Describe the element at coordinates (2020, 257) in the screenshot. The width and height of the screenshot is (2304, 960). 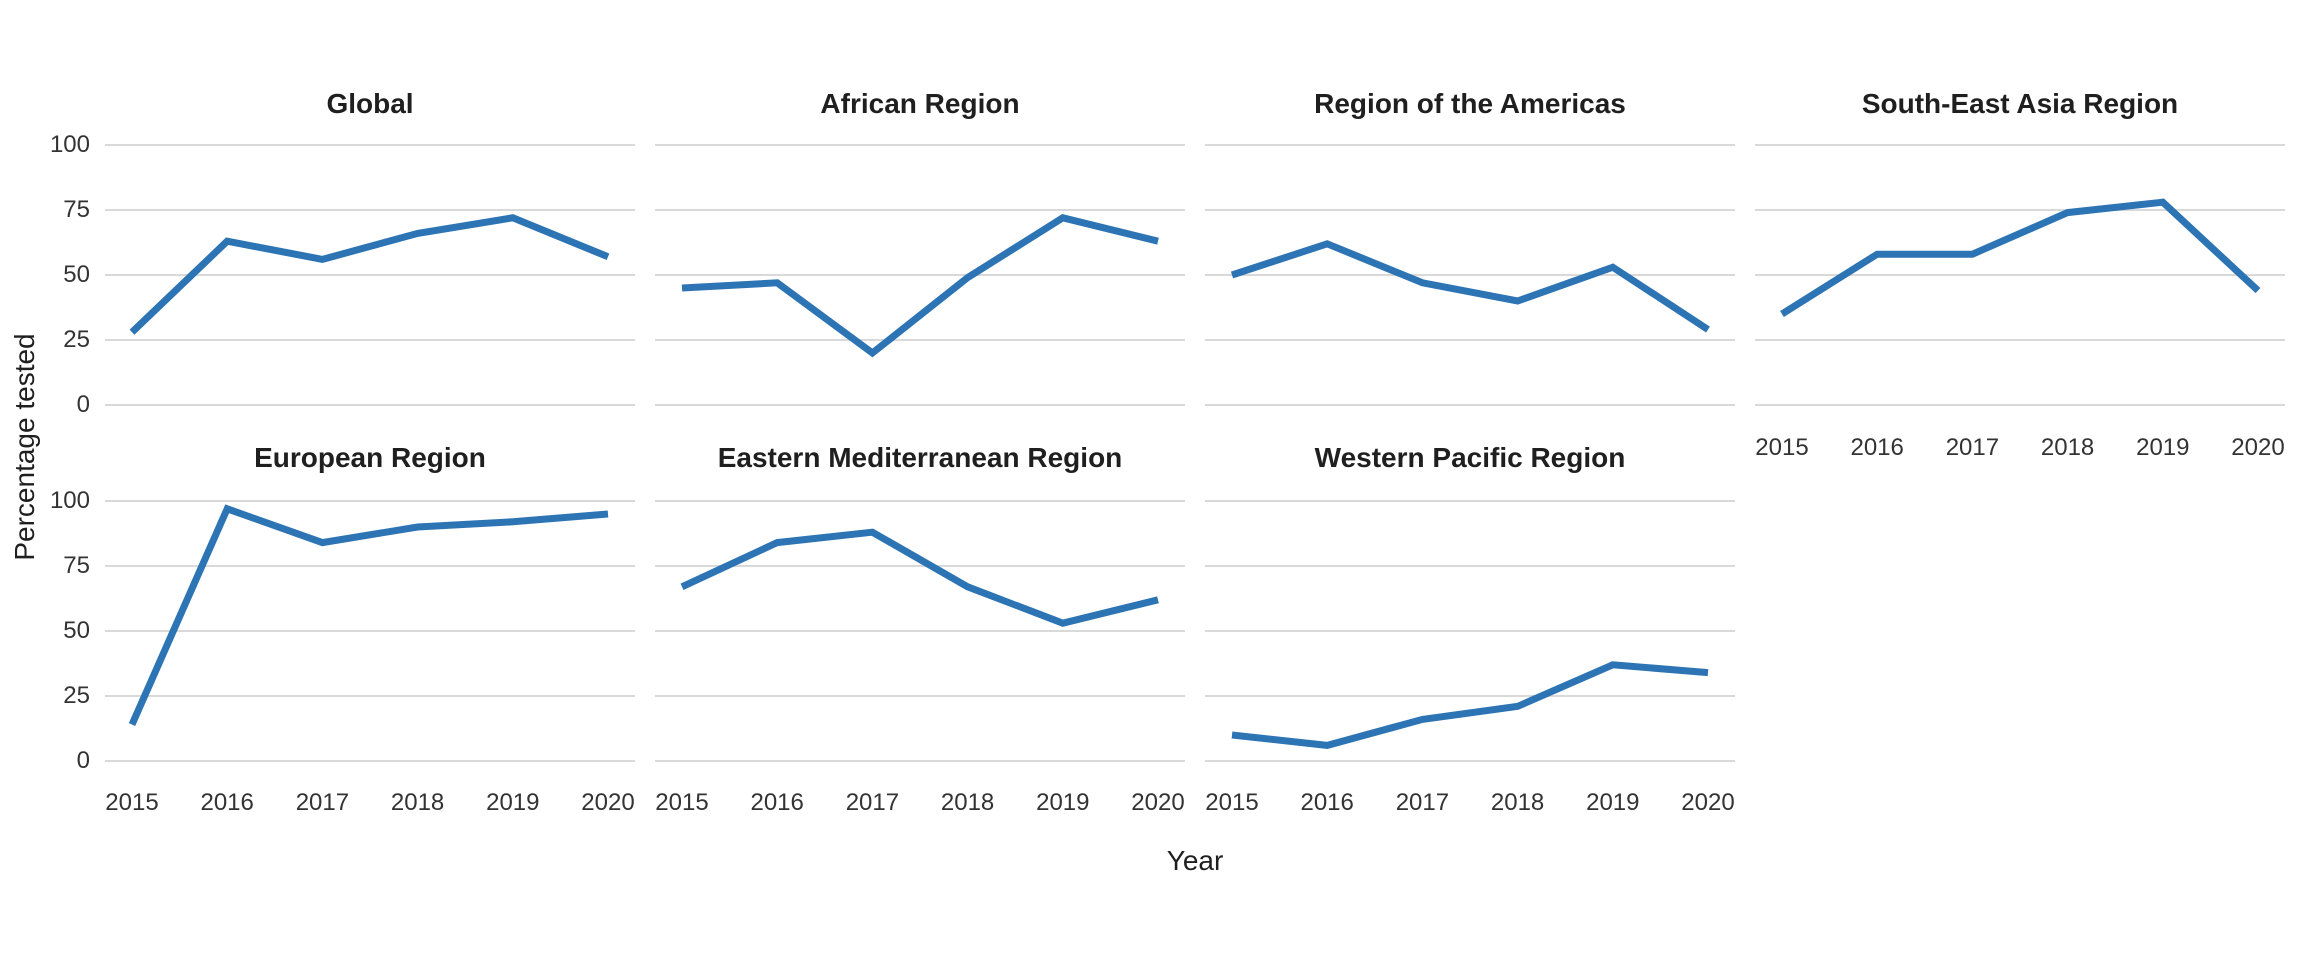
I see `trend-line-south-east-asia-region` at that location.